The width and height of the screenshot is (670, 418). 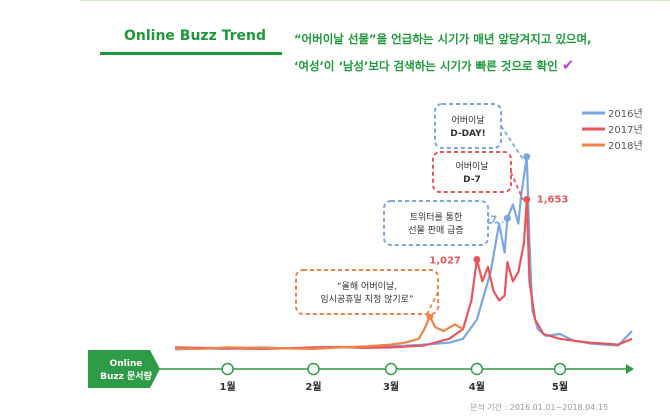 What do you see at coordinates (313, 387) in the screenshot?
I see `x-tick-label: 2월` at bounding box center [313, 387].